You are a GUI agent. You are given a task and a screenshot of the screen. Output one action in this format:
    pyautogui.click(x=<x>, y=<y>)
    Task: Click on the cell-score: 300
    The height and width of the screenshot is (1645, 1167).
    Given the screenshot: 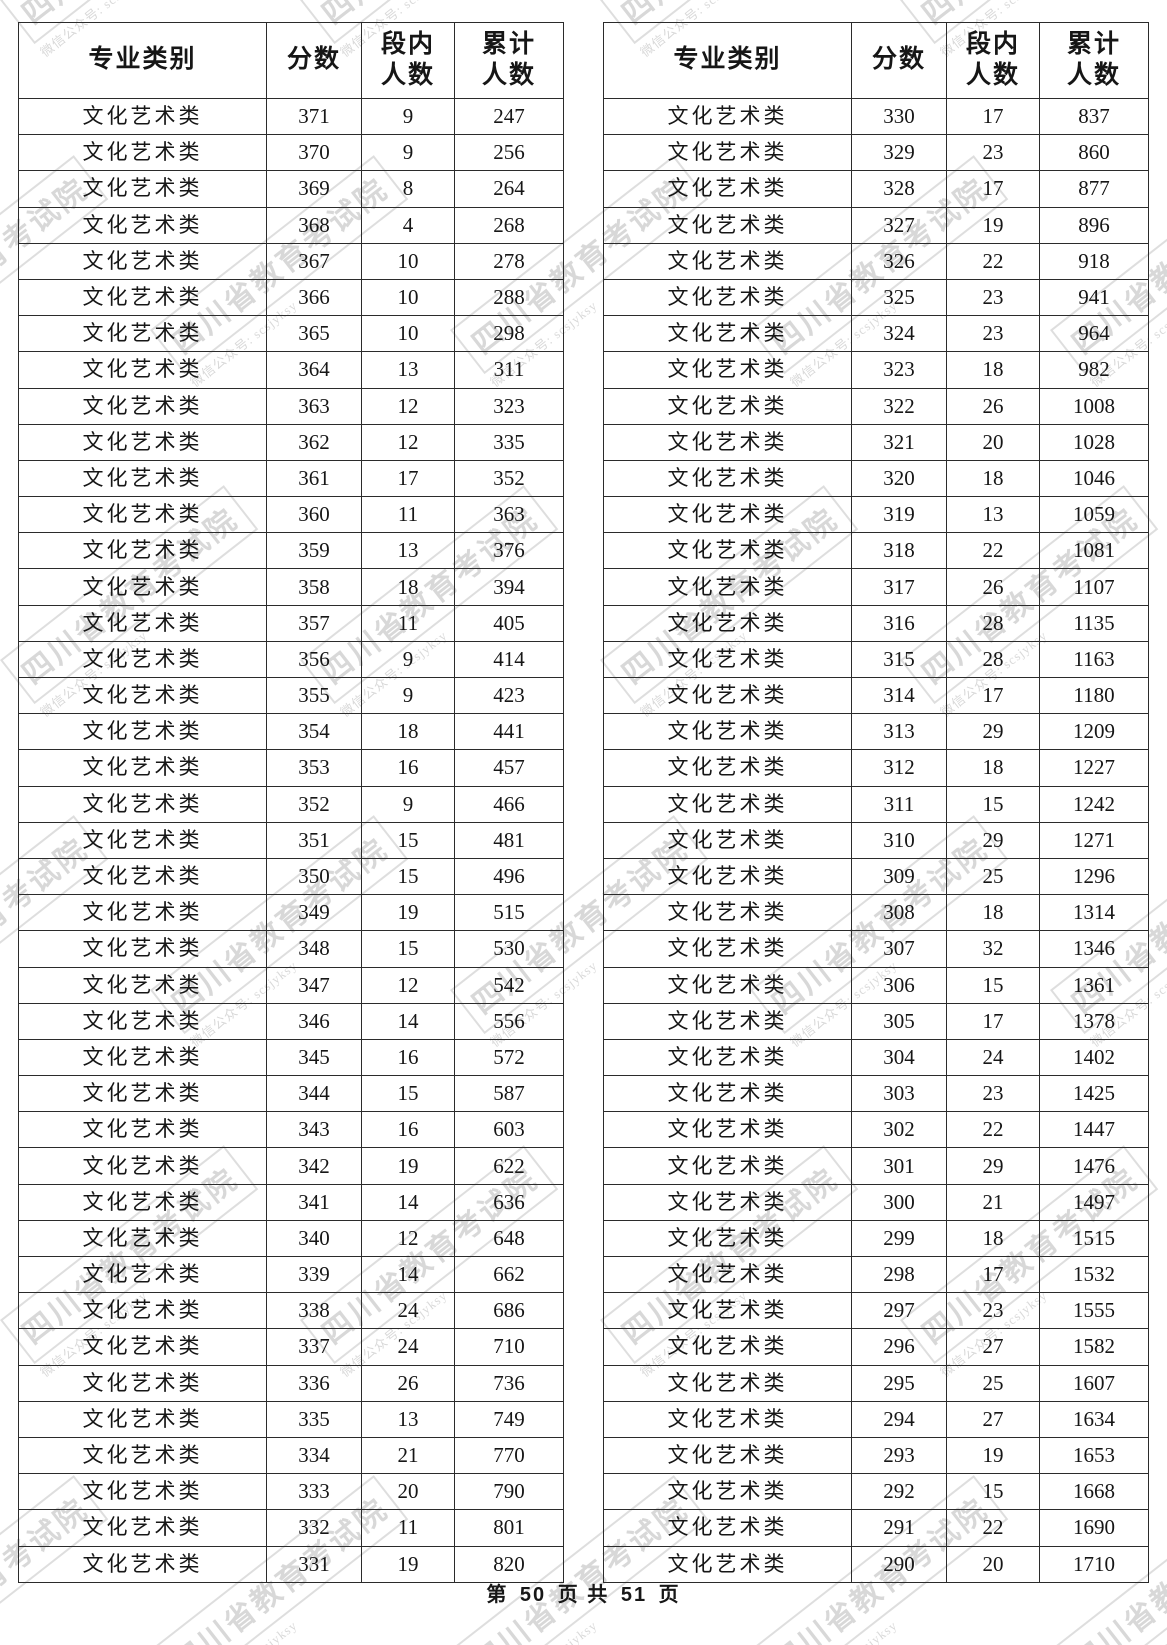 What is the action you would take?
    pyautogui.click(x=899, y=1202)
    